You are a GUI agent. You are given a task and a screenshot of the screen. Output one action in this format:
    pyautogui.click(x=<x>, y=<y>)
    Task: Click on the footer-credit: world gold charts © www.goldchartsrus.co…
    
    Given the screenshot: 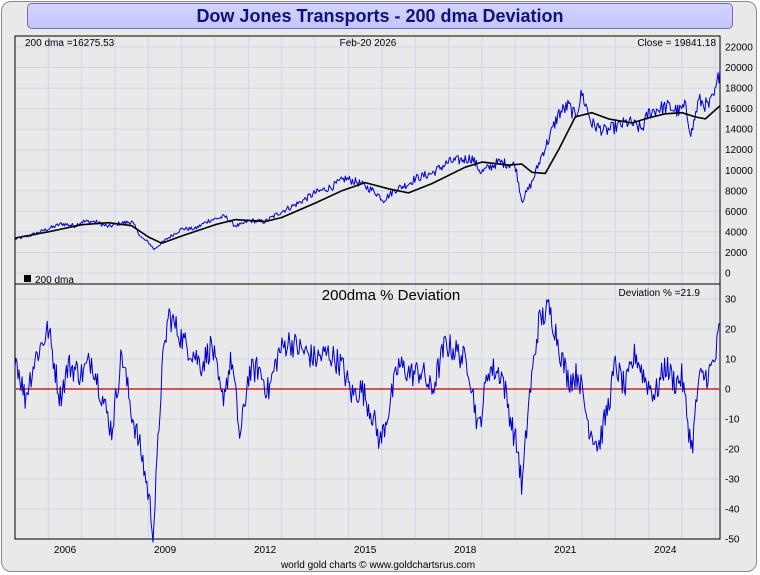 What is the action you would take?
    pyautogui.click(x=377, y=565)
    